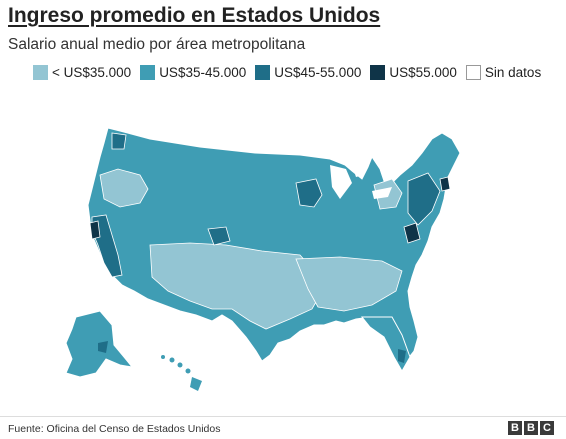  What do you see at coordinates (424, 199) in the screenshot?
I see `region-45-55-northeast` at bounding box center [424, 199].